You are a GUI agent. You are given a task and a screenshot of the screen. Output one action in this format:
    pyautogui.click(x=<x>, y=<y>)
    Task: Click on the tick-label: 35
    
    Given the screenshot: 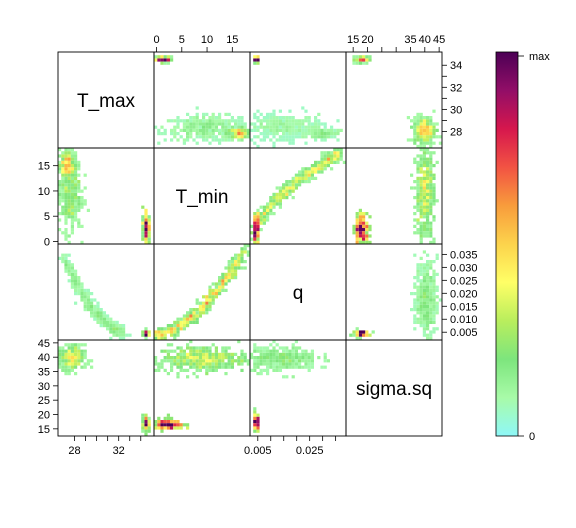 What is the action you would take?
    pyautogui.click(x=44, y=373)
    